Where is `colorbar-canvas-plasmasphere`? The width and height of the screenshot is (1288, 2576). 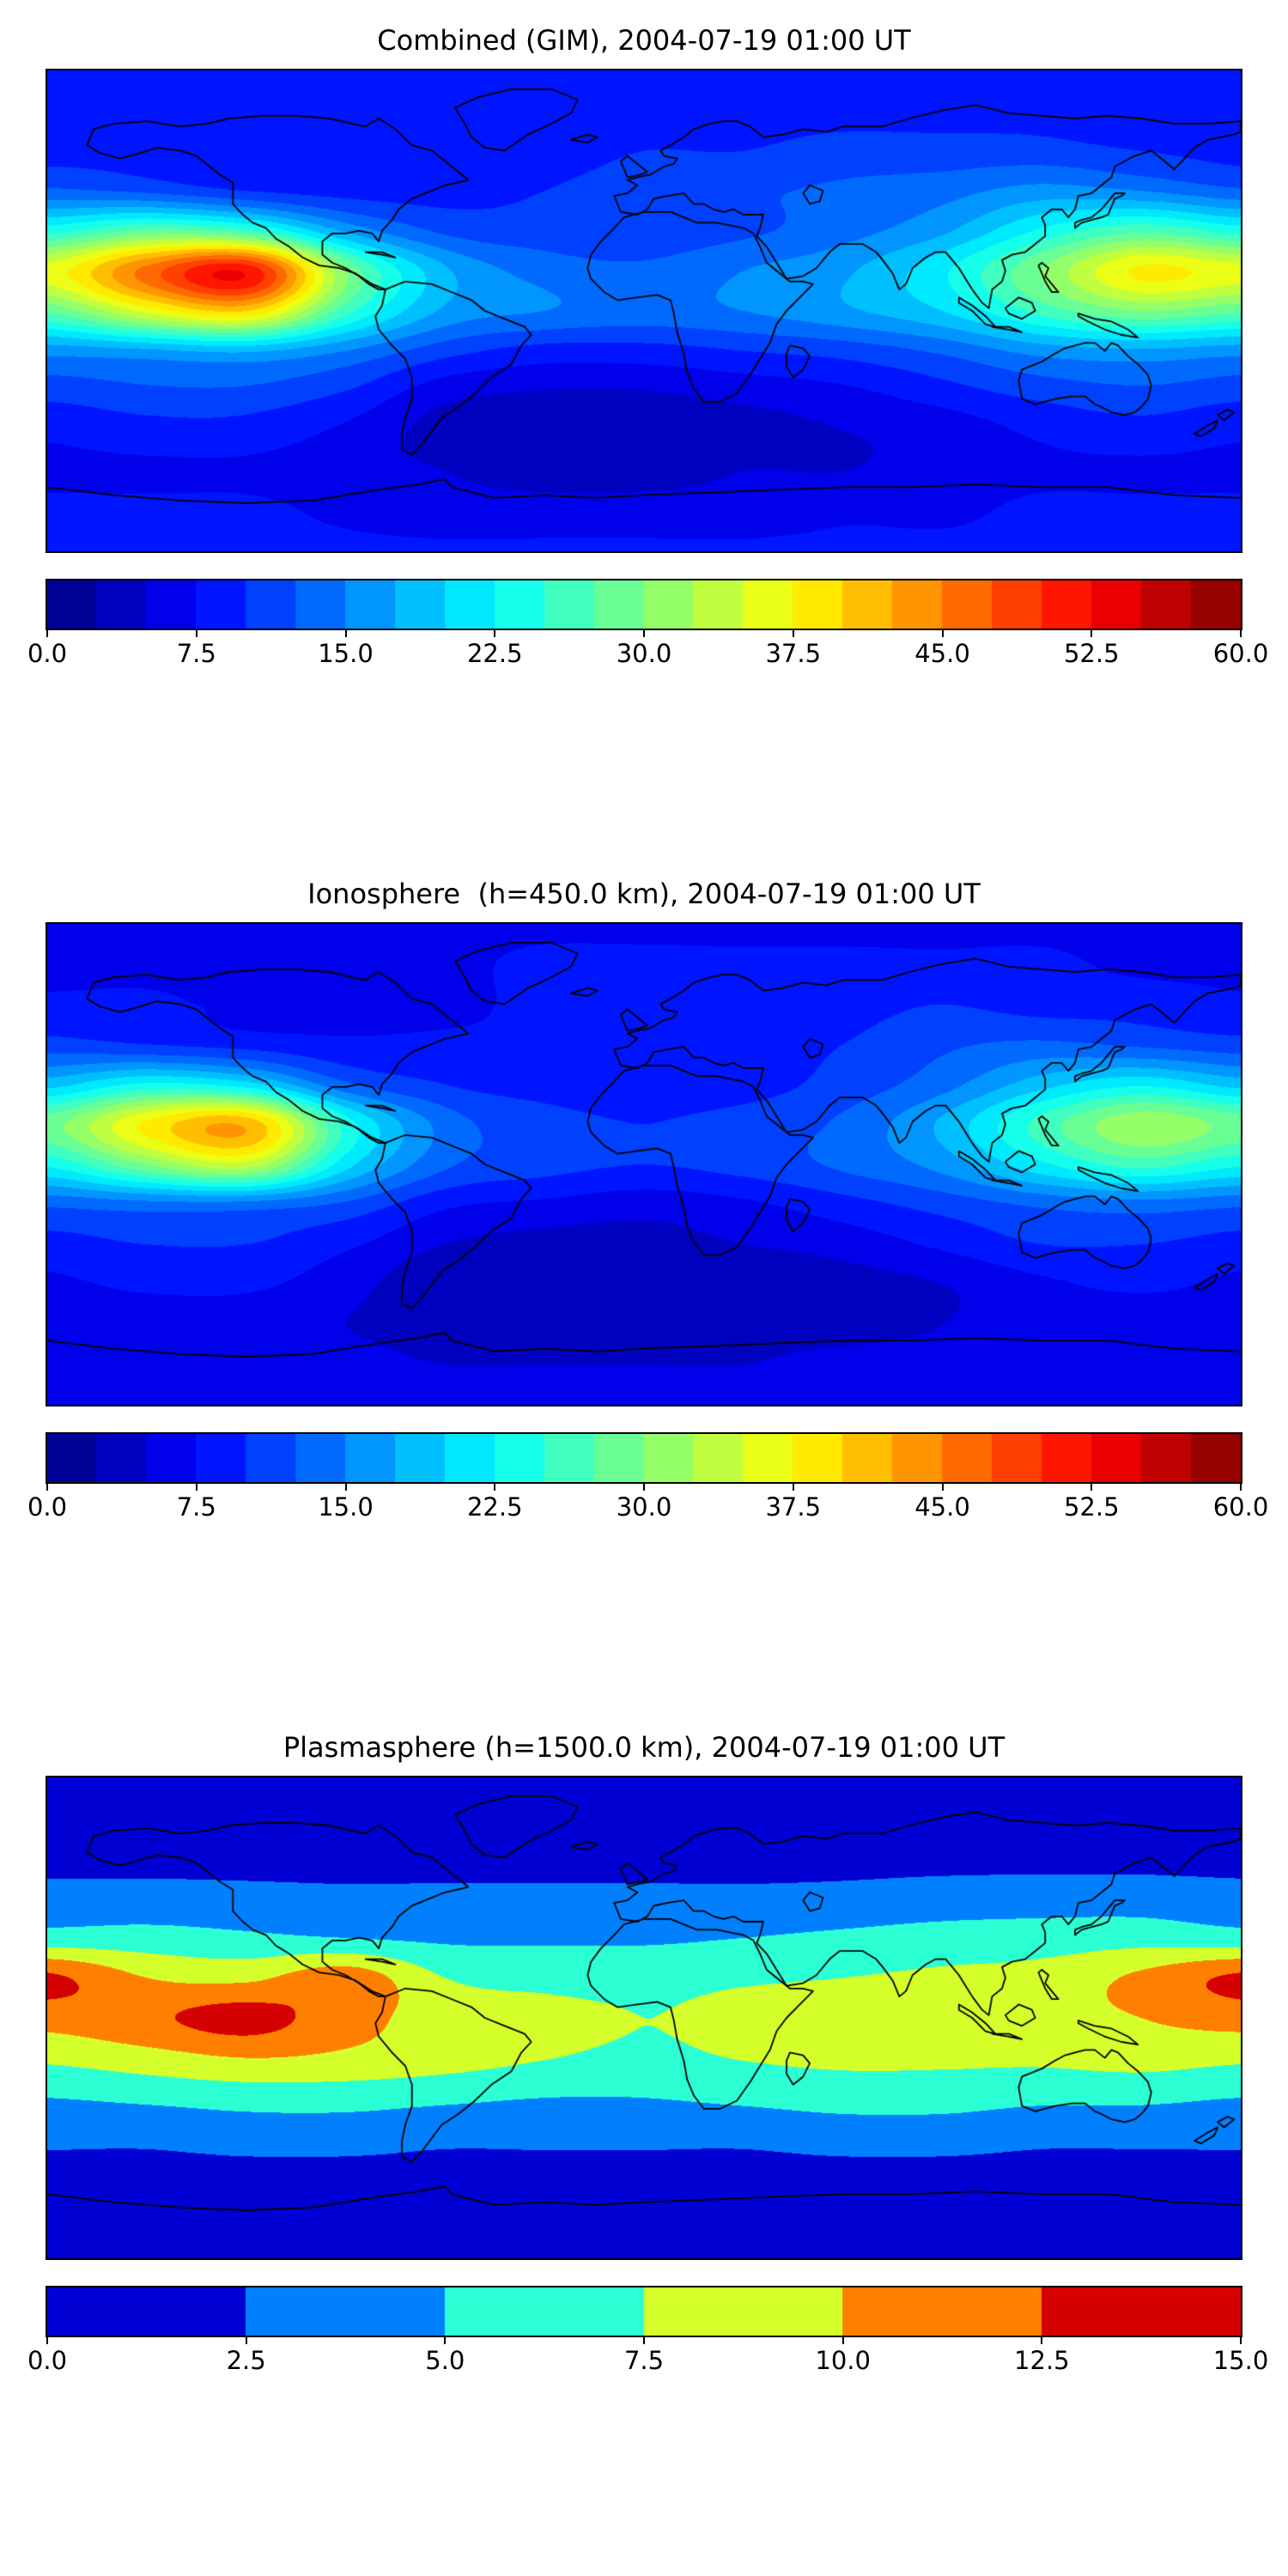 colorbar-canvas-plasmasphere is located at coordinates (644, 2311).